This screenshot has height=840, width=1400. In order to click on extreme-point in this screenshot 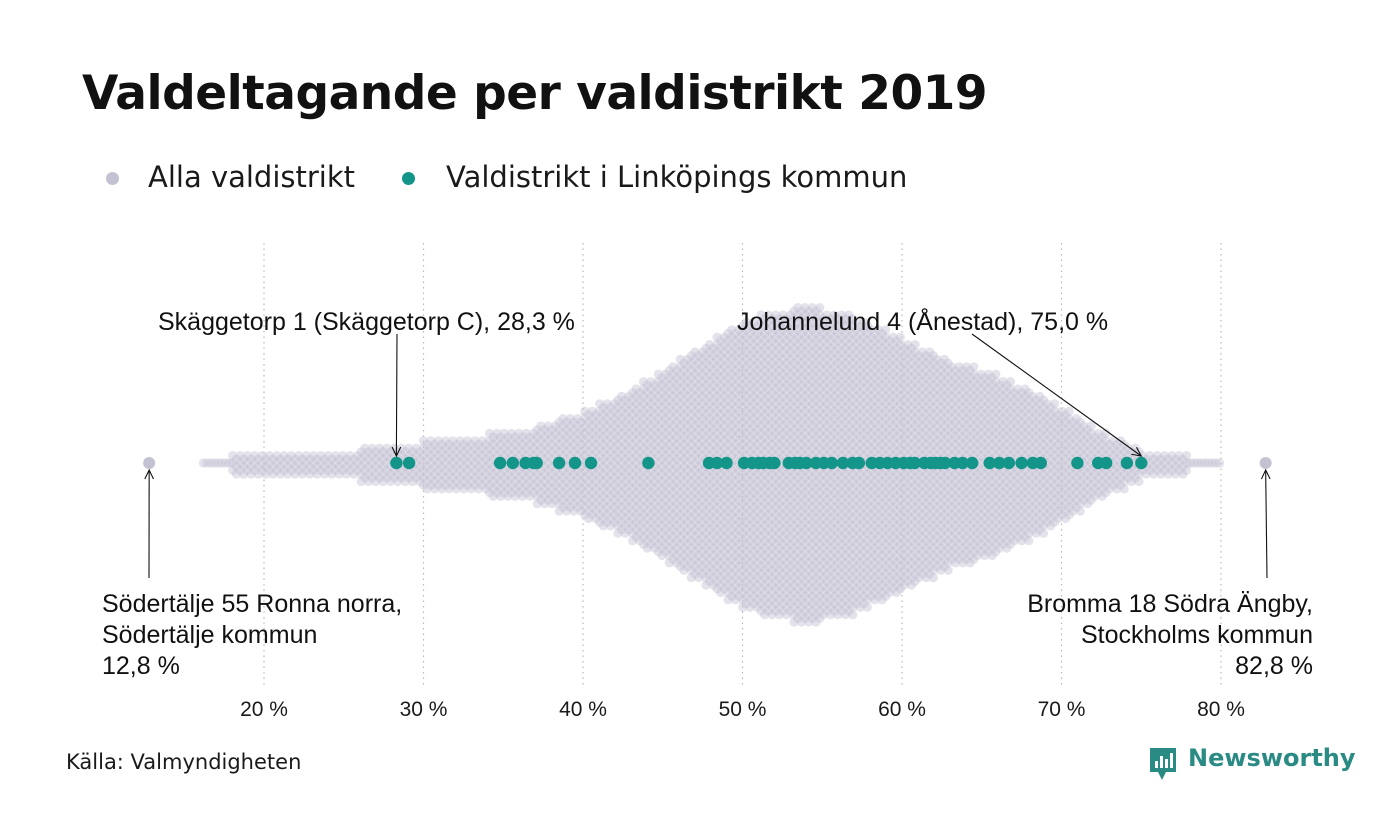, I will do `click(149, 463)`.